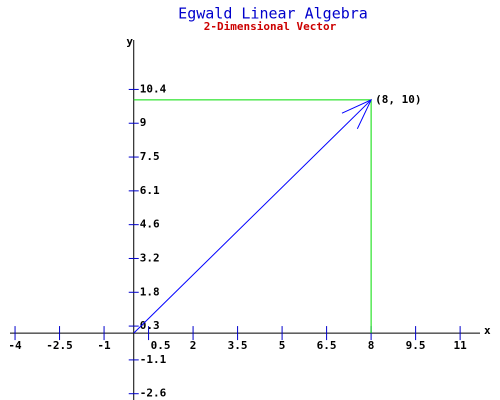  Describe the element at coordinates (270, 26) in the screenshot. I see `chart-subtitle: 2-Dimensional Vector` at that location.